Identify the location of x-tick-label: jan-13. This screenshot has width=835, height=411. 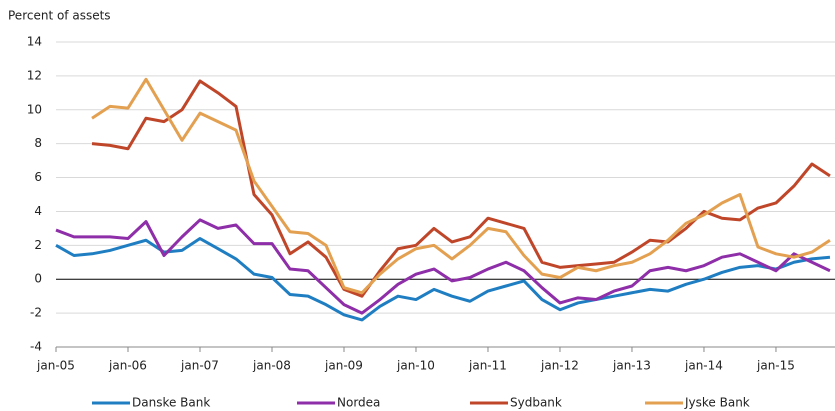
(631, 366).